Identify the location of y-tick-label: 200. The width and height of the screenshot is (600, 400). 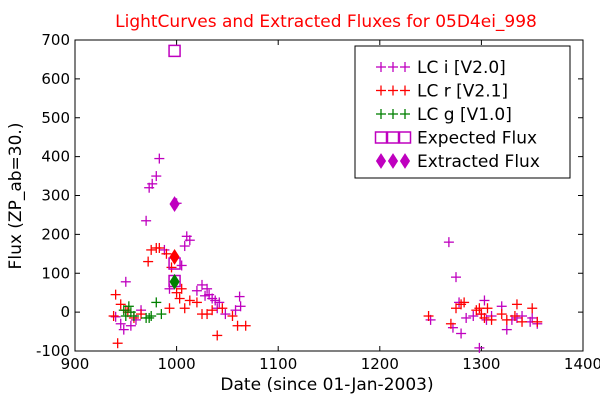
(55, 234).